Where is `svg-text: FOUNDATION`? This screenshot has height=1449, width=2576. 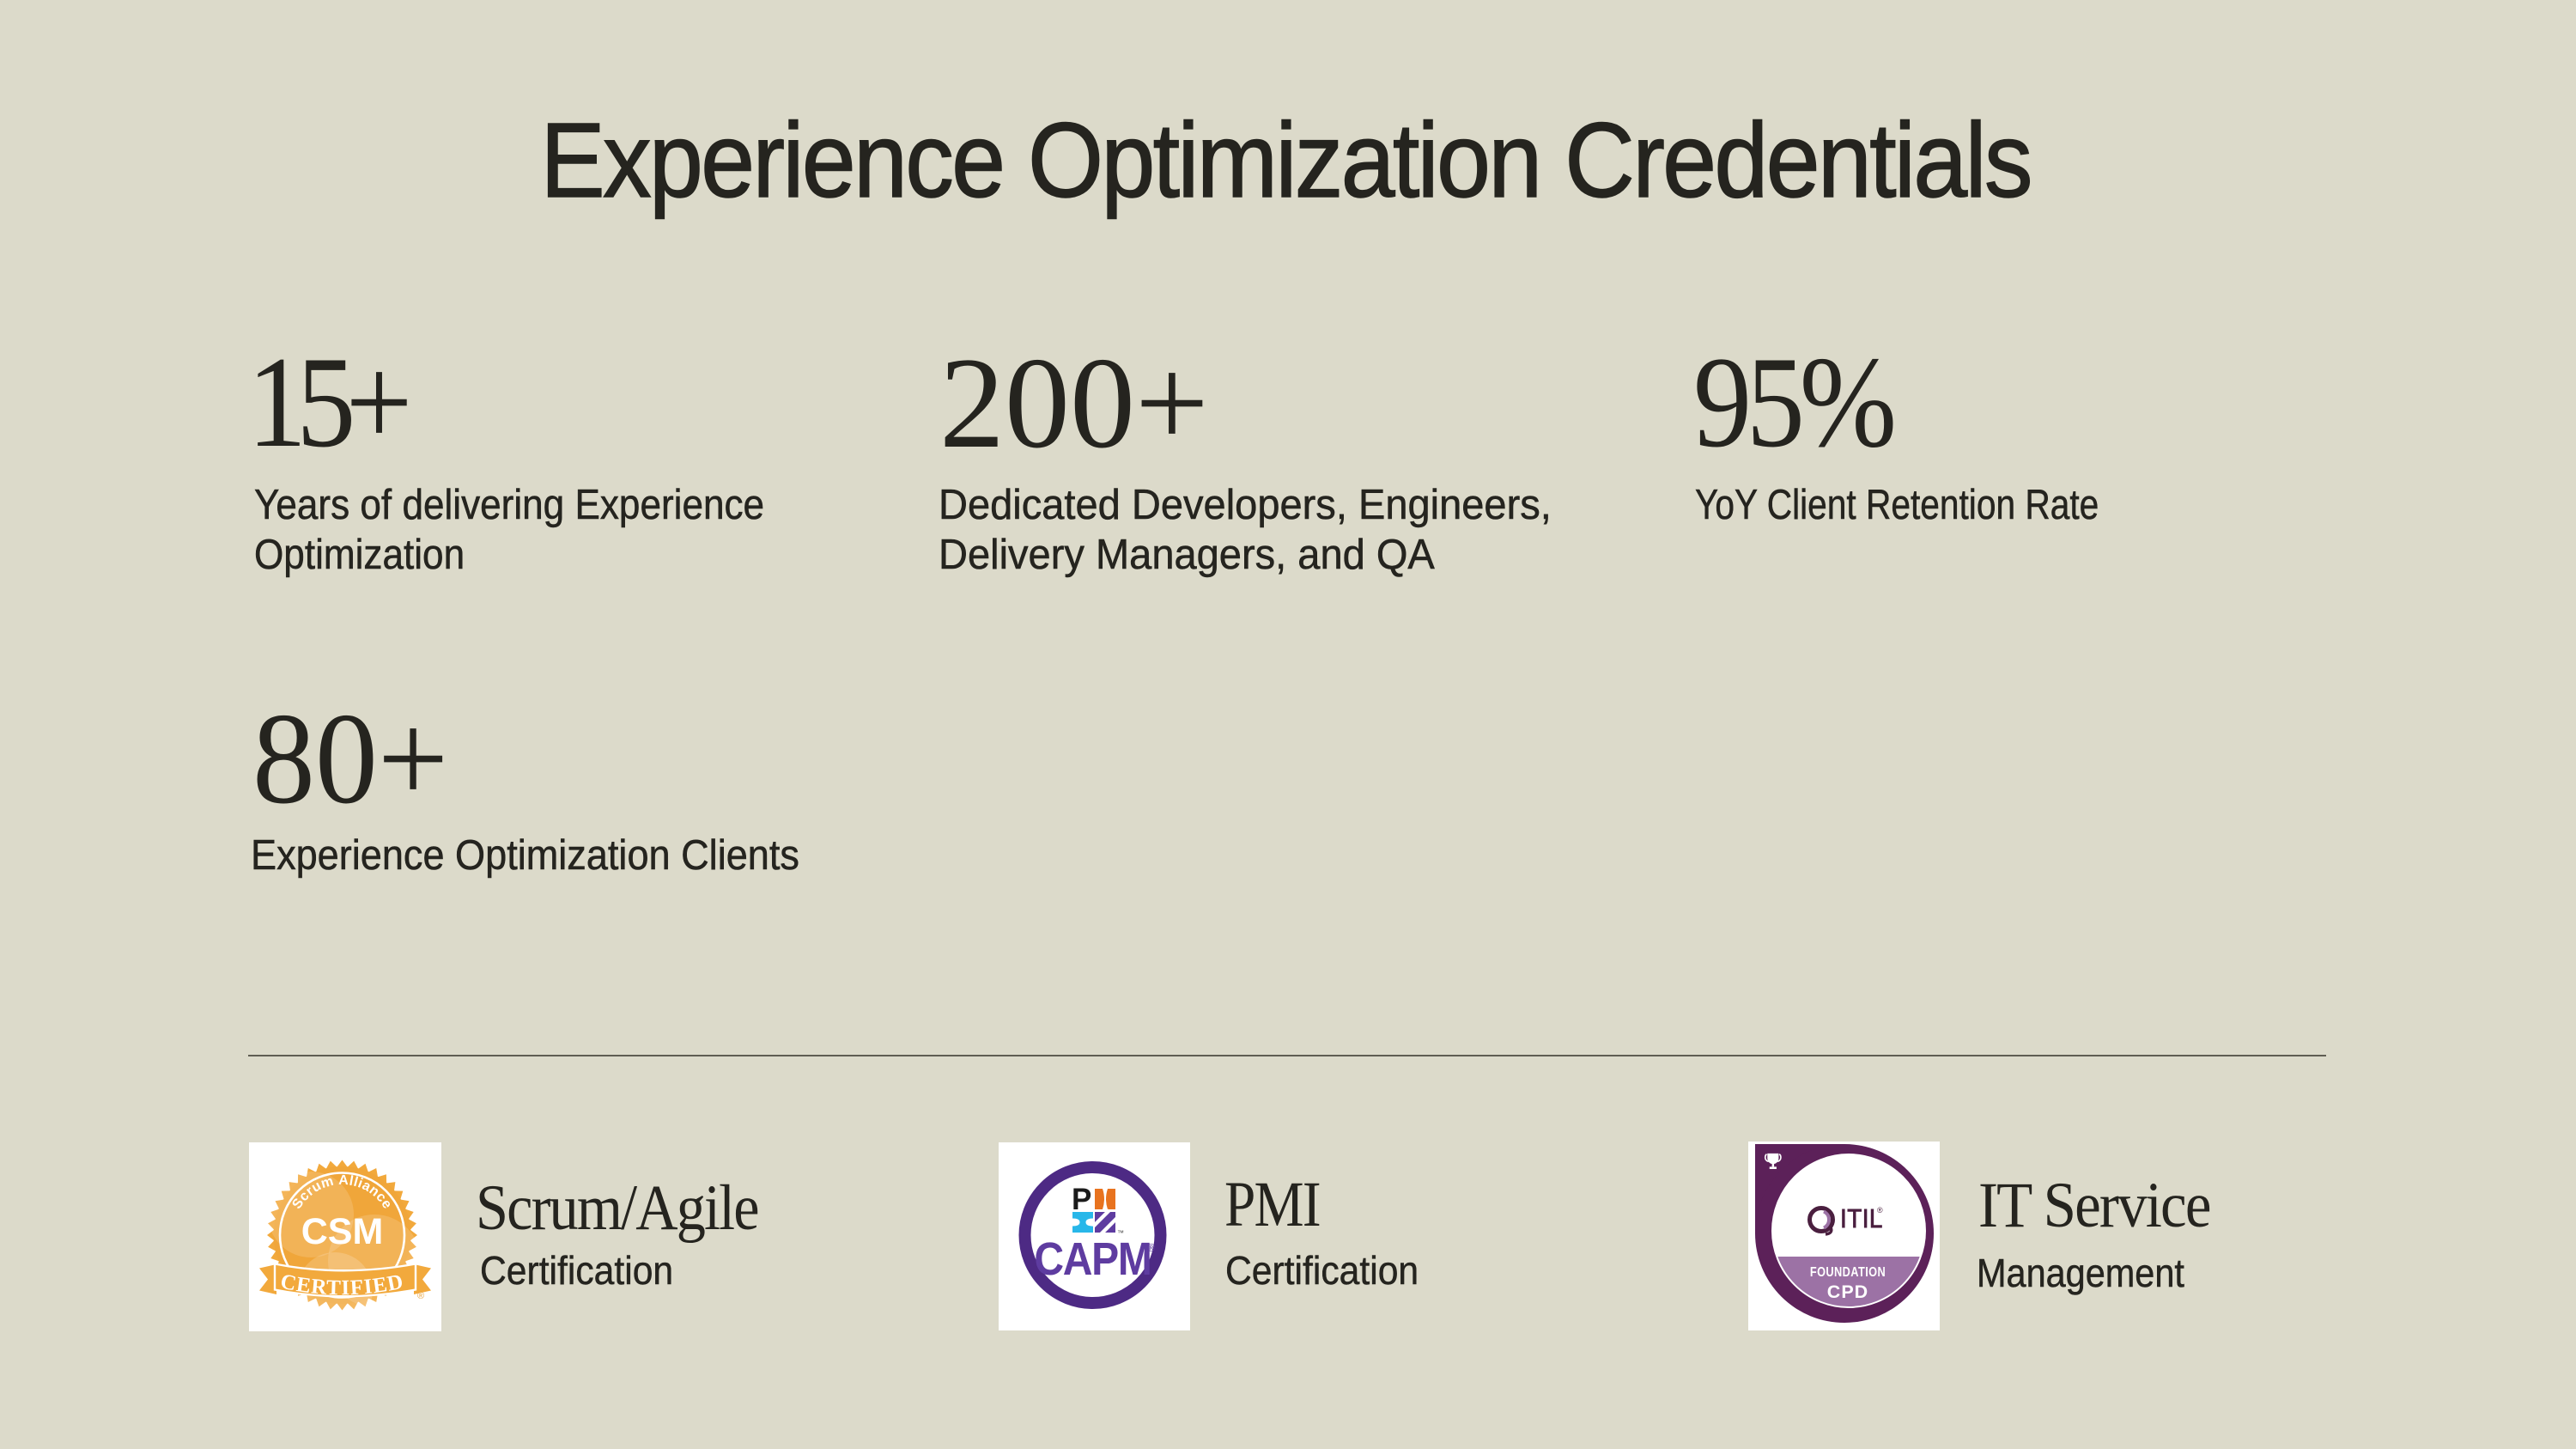
svg-text: FOUNDATION is located at coordinates (1848, 1273).